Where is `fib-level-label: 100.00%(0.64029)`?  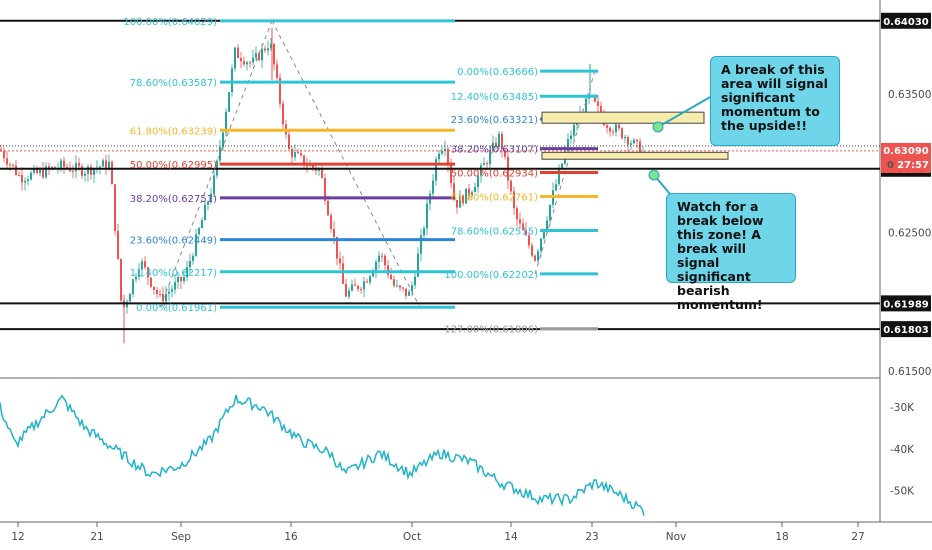
fib-level-label: 100.00%(0.64029) is located at coordinates (170, 22).